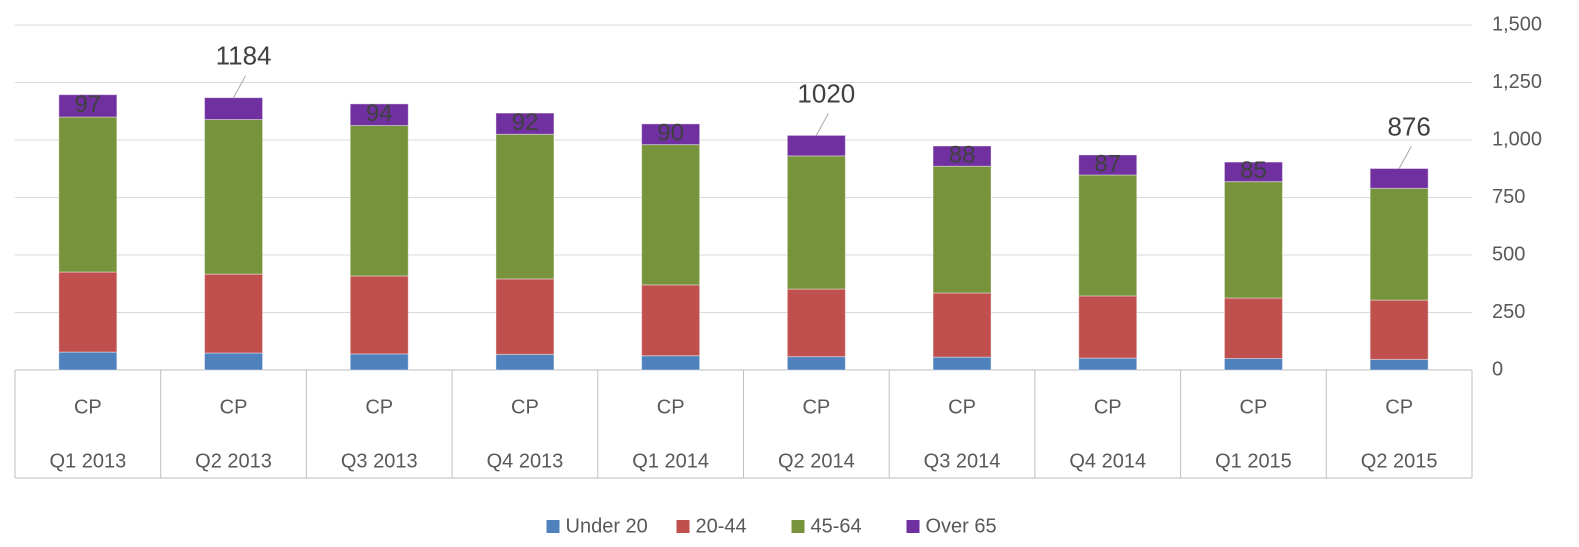  I want to click on data-label: 87, so click(1107, 163).